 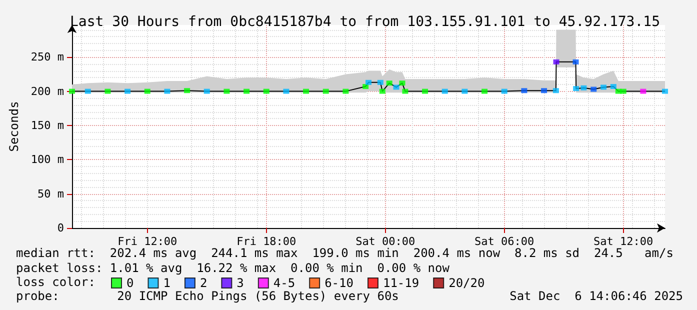 What do you see at coordinates (466, 283) in the screenshot?
I see `legend-label: 20/20` at bounding box center [466, 283].